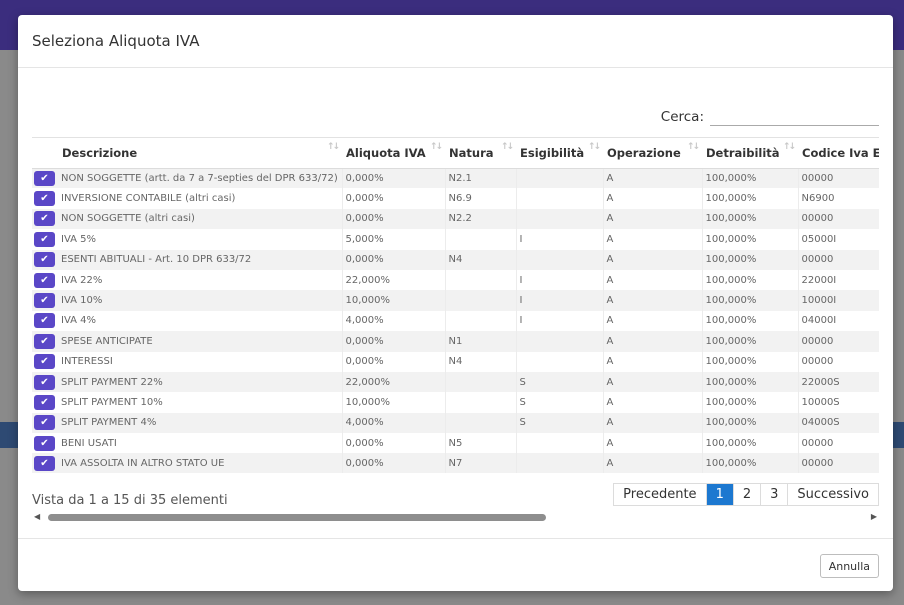 This screenshot has width=904, height=605. I want to click on select-column-header, so click(45, 153).